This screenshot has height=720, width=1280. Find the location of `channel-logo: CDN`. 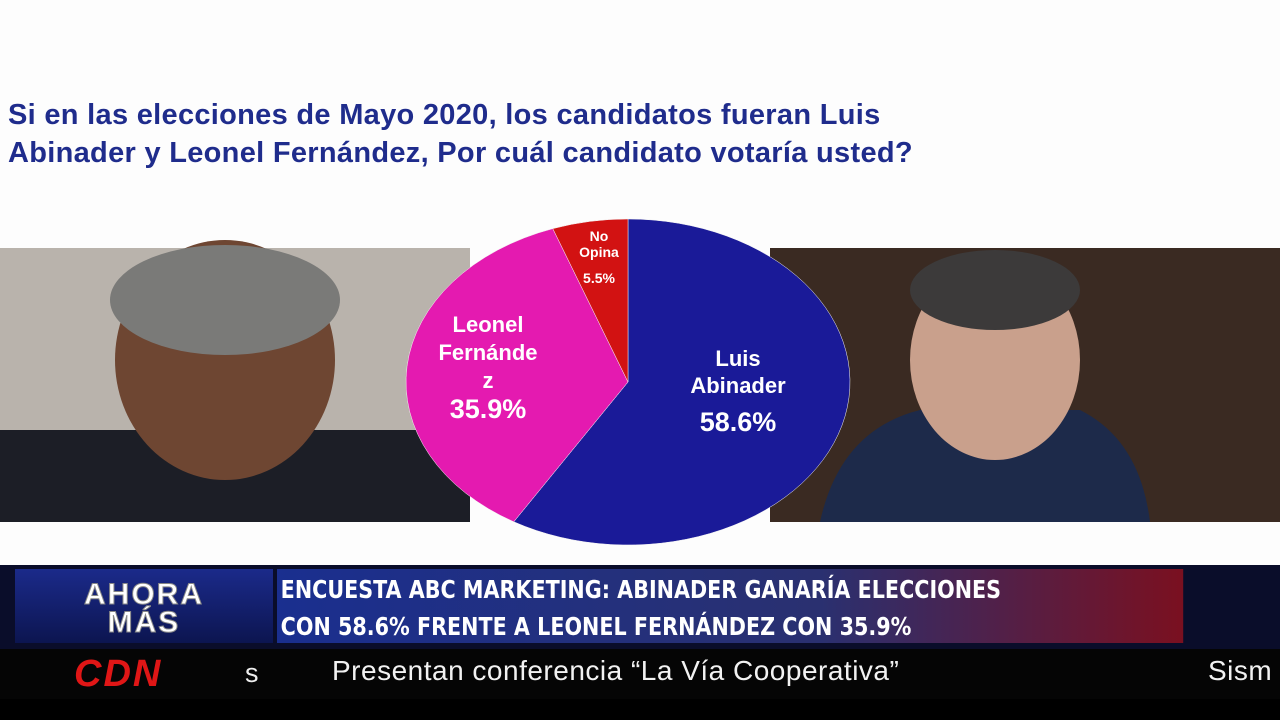

channel-logo: CDN is located at coordinates (118, 674).